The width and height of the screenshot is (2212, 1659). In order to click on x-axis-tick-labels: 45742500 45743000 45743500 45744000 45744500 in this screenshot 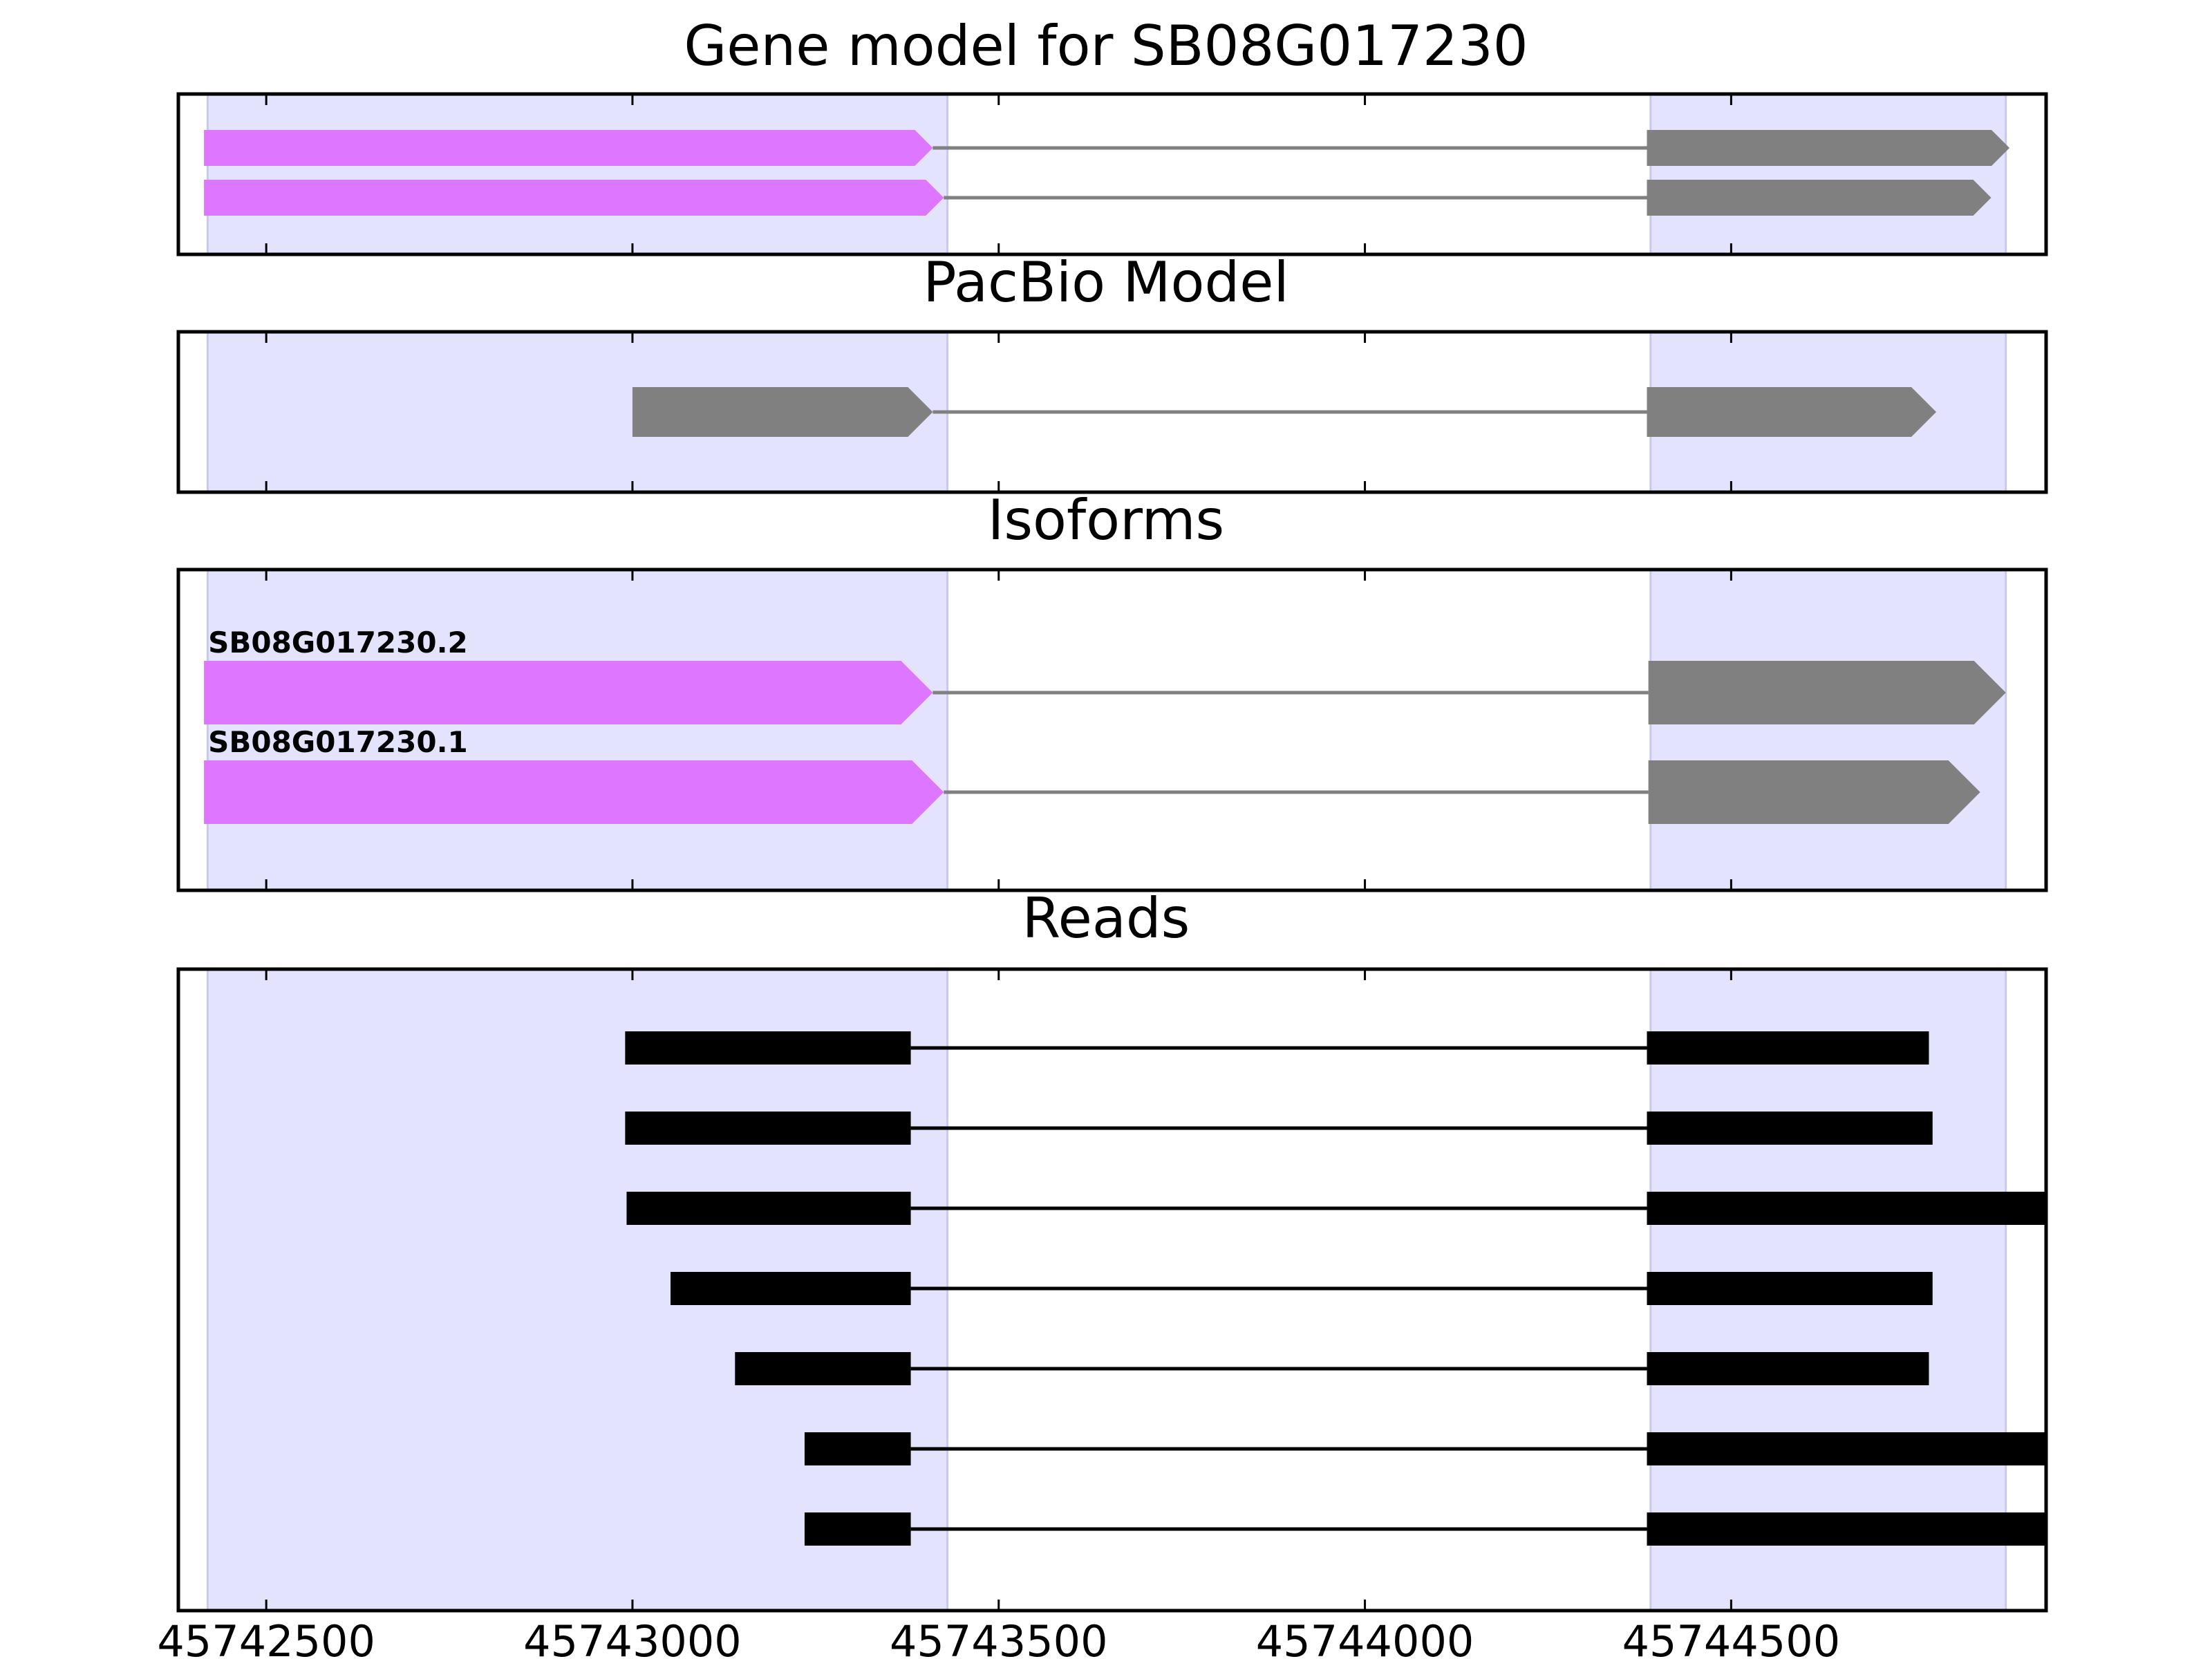, I will do `click(999, 1638)`.